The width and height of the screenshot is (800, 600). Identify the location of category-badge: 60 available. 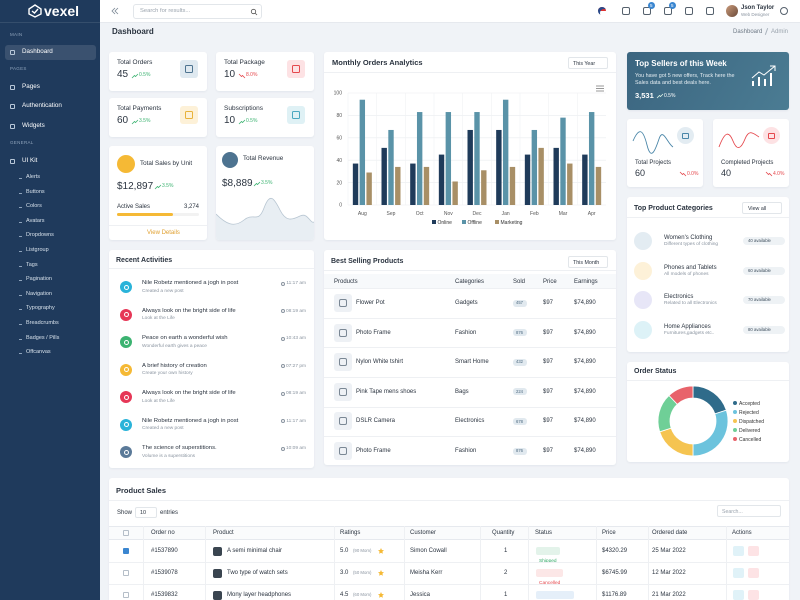
(764, 270).